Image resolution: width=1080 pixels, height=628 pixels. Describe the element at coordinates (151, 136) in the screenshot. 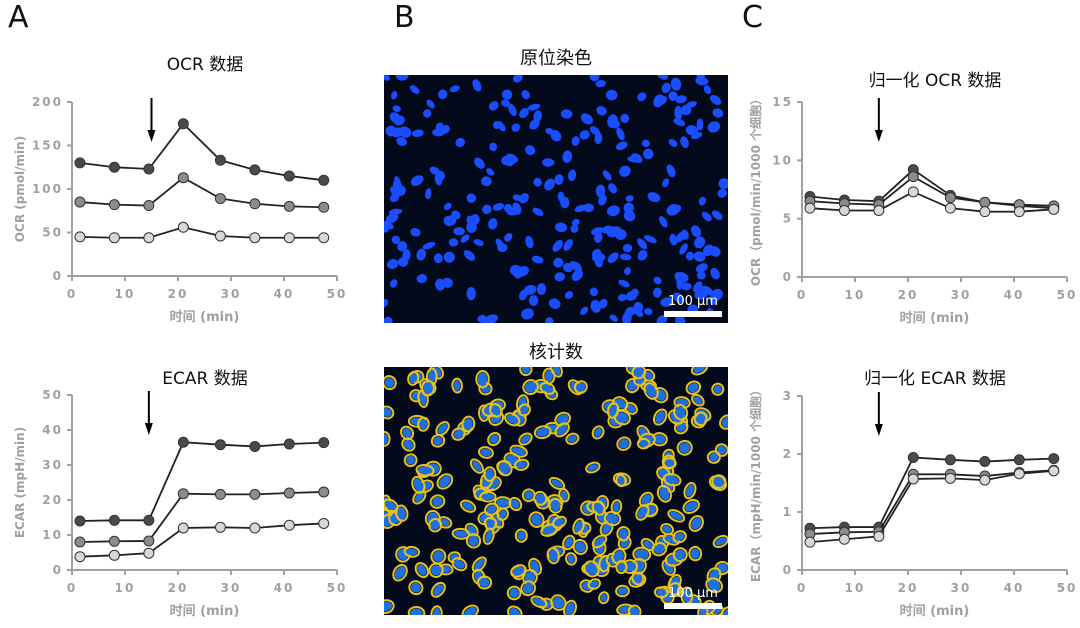

I see `arrow-head-icon` at that location.